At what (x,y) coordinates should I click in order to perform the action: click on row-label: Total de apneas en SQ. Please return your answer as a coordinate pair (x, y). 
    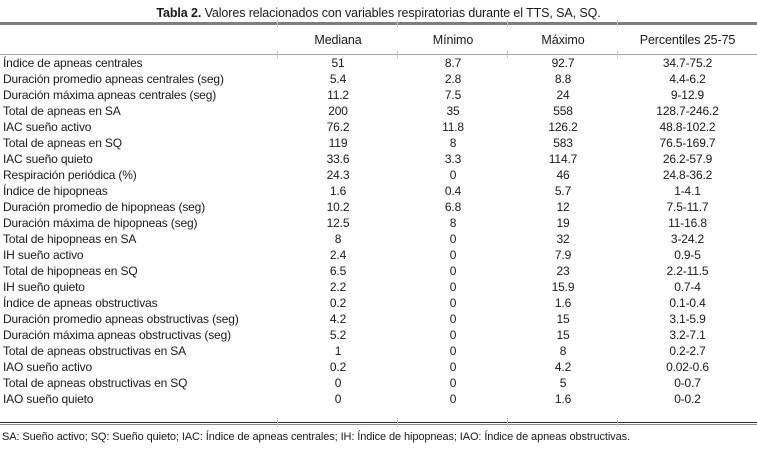
    Looking at the image, I should click on (62, 143).